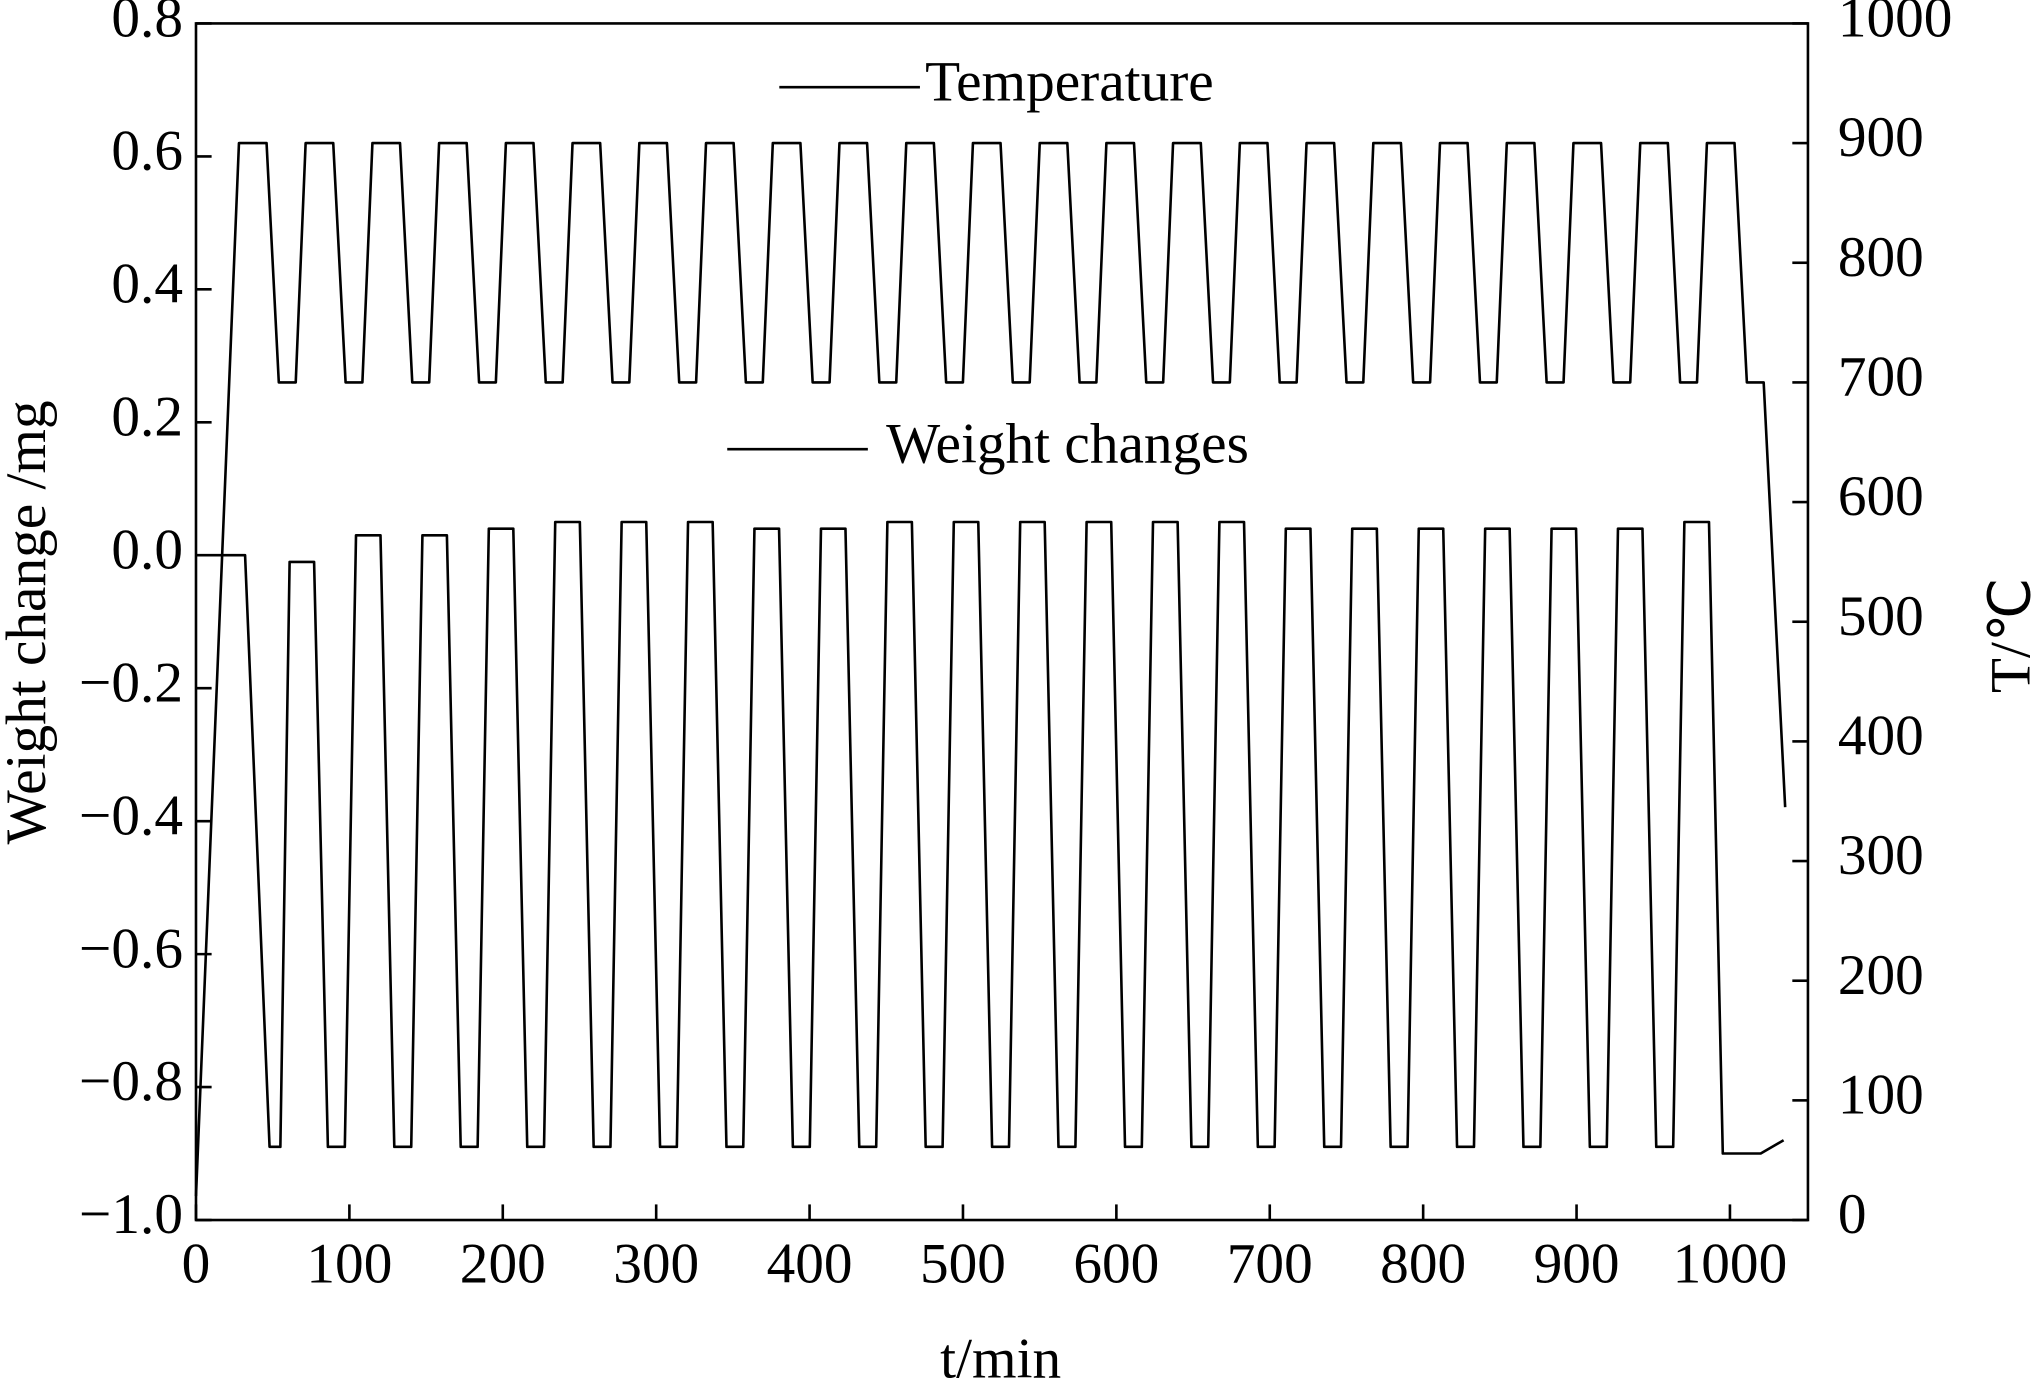 This screenshot has width=2043, height=1388. What do you see at coordinates (1881, 616) in the screenshot?
I see `y2-tick-label: 500` at bounding box center [1881, 616].